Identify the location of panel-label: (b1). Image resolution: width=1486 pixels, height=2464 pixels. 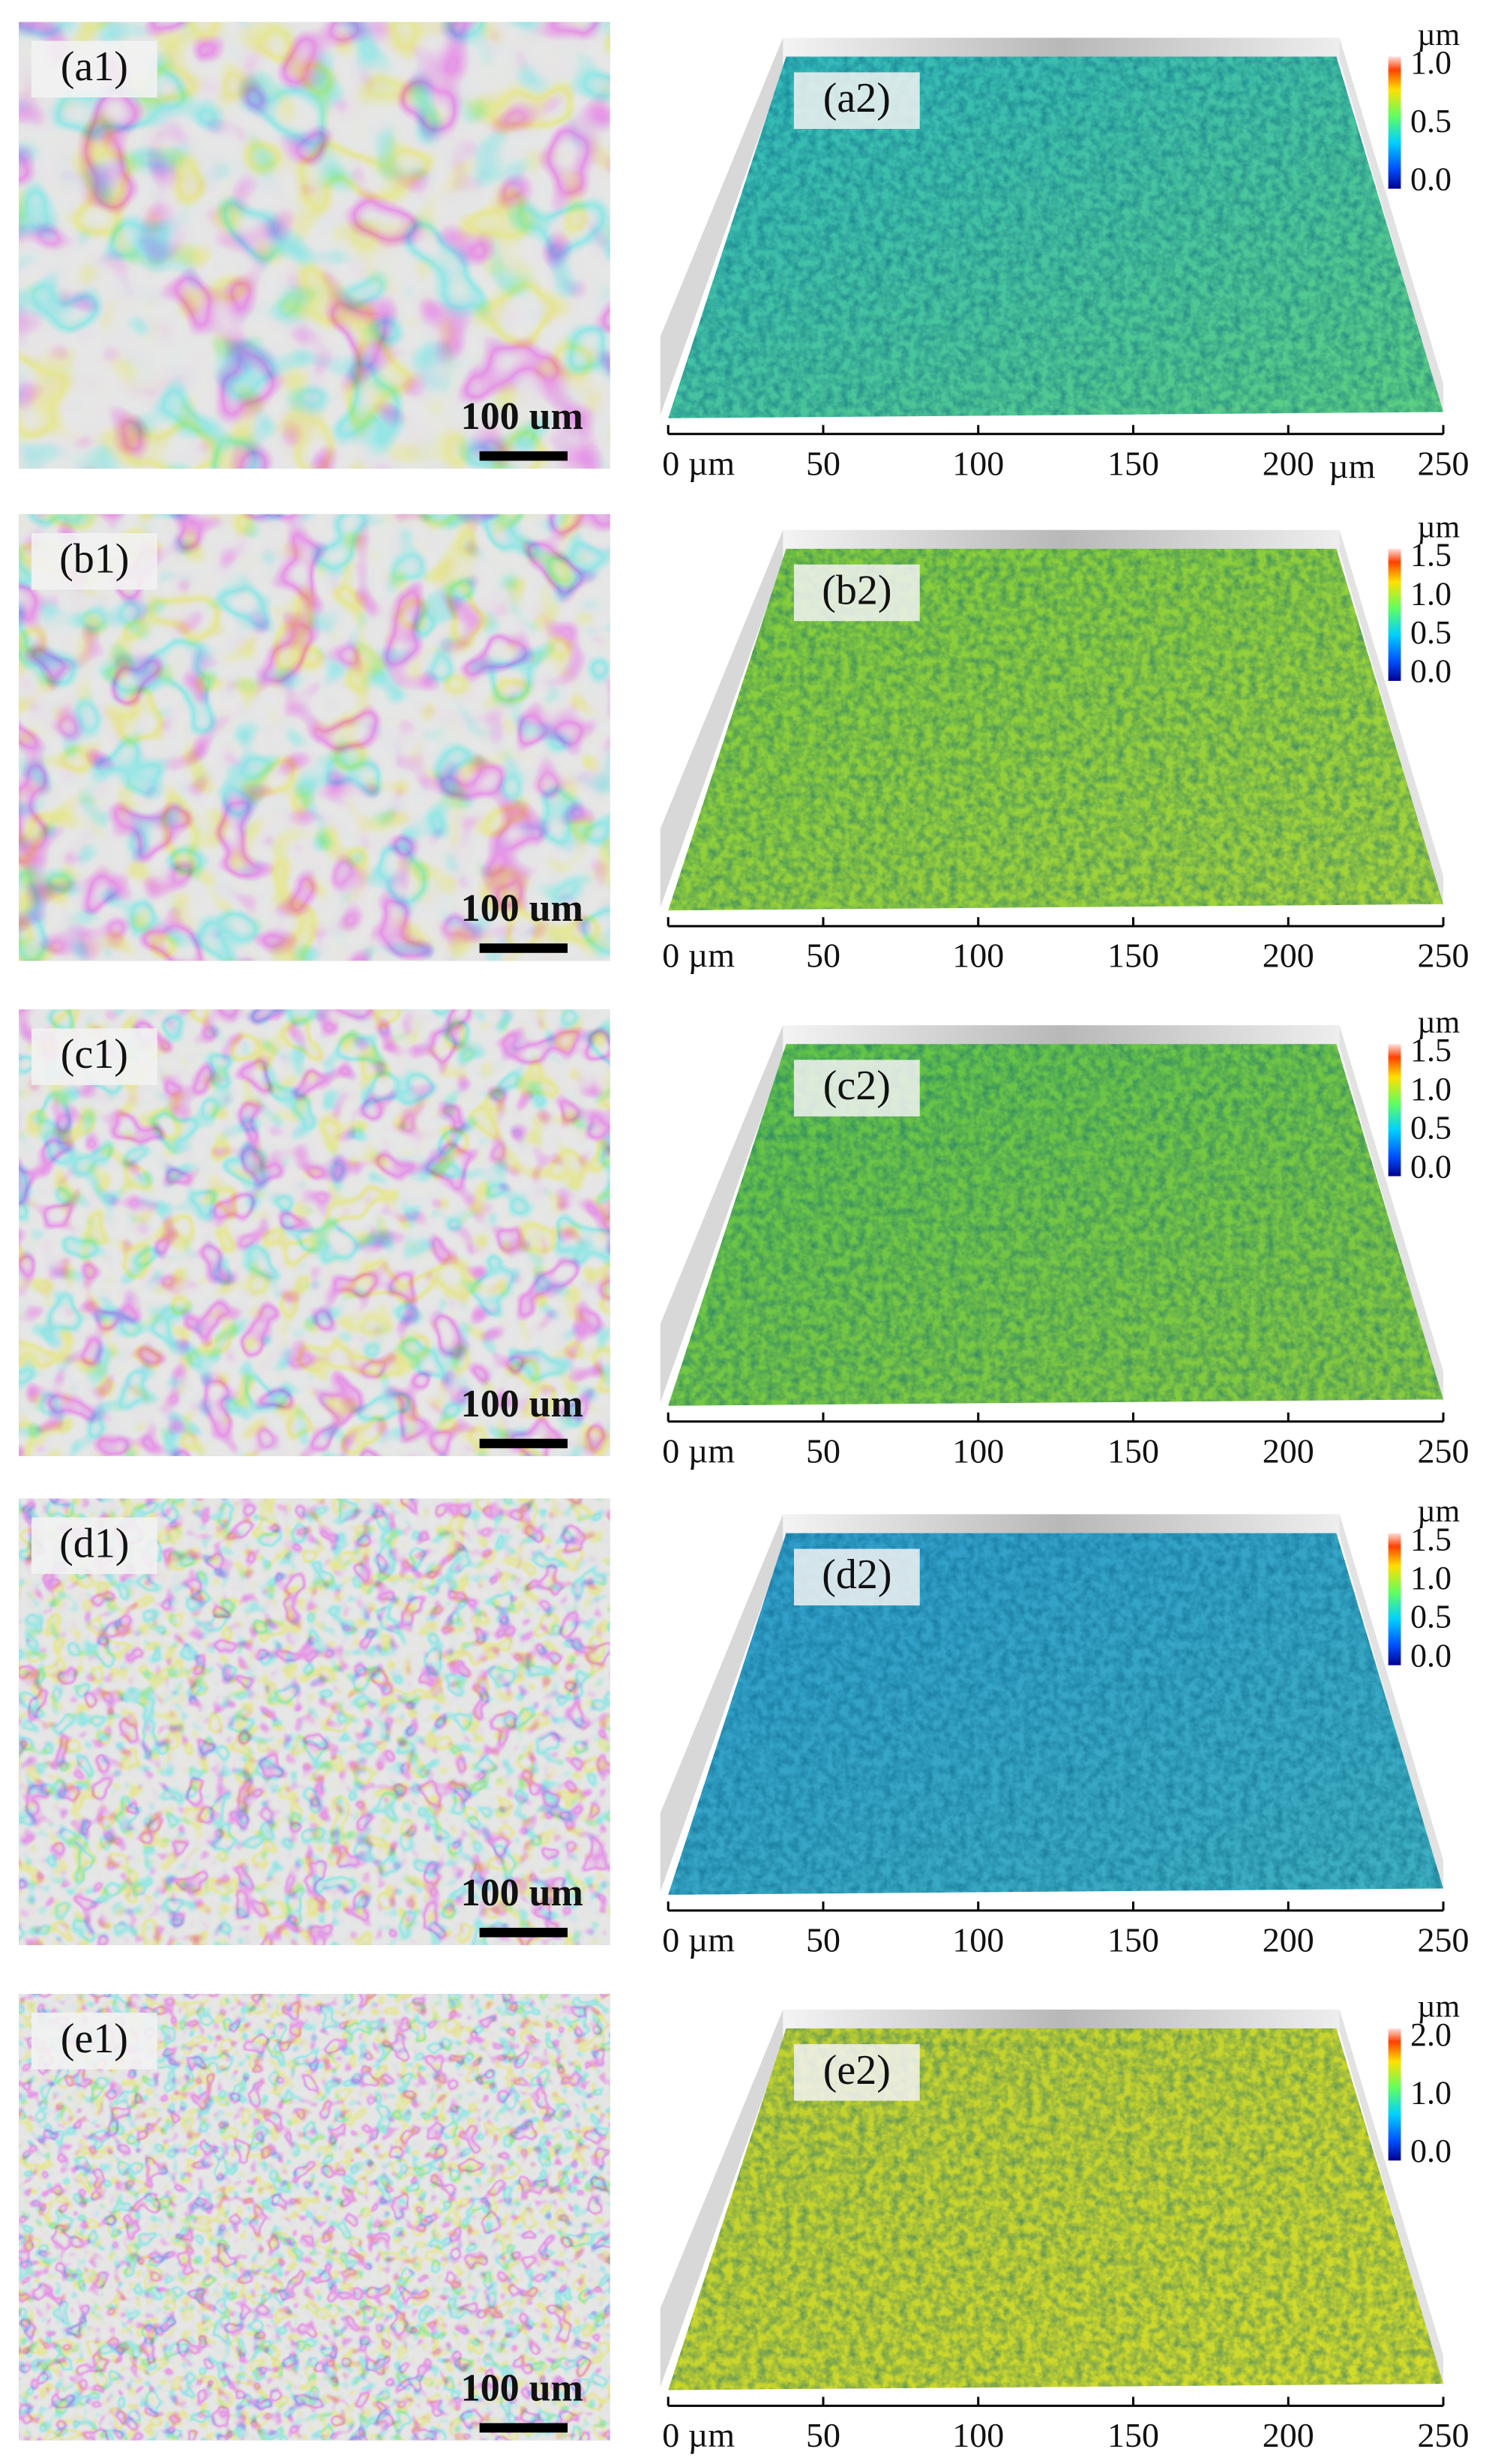
(94, 559).